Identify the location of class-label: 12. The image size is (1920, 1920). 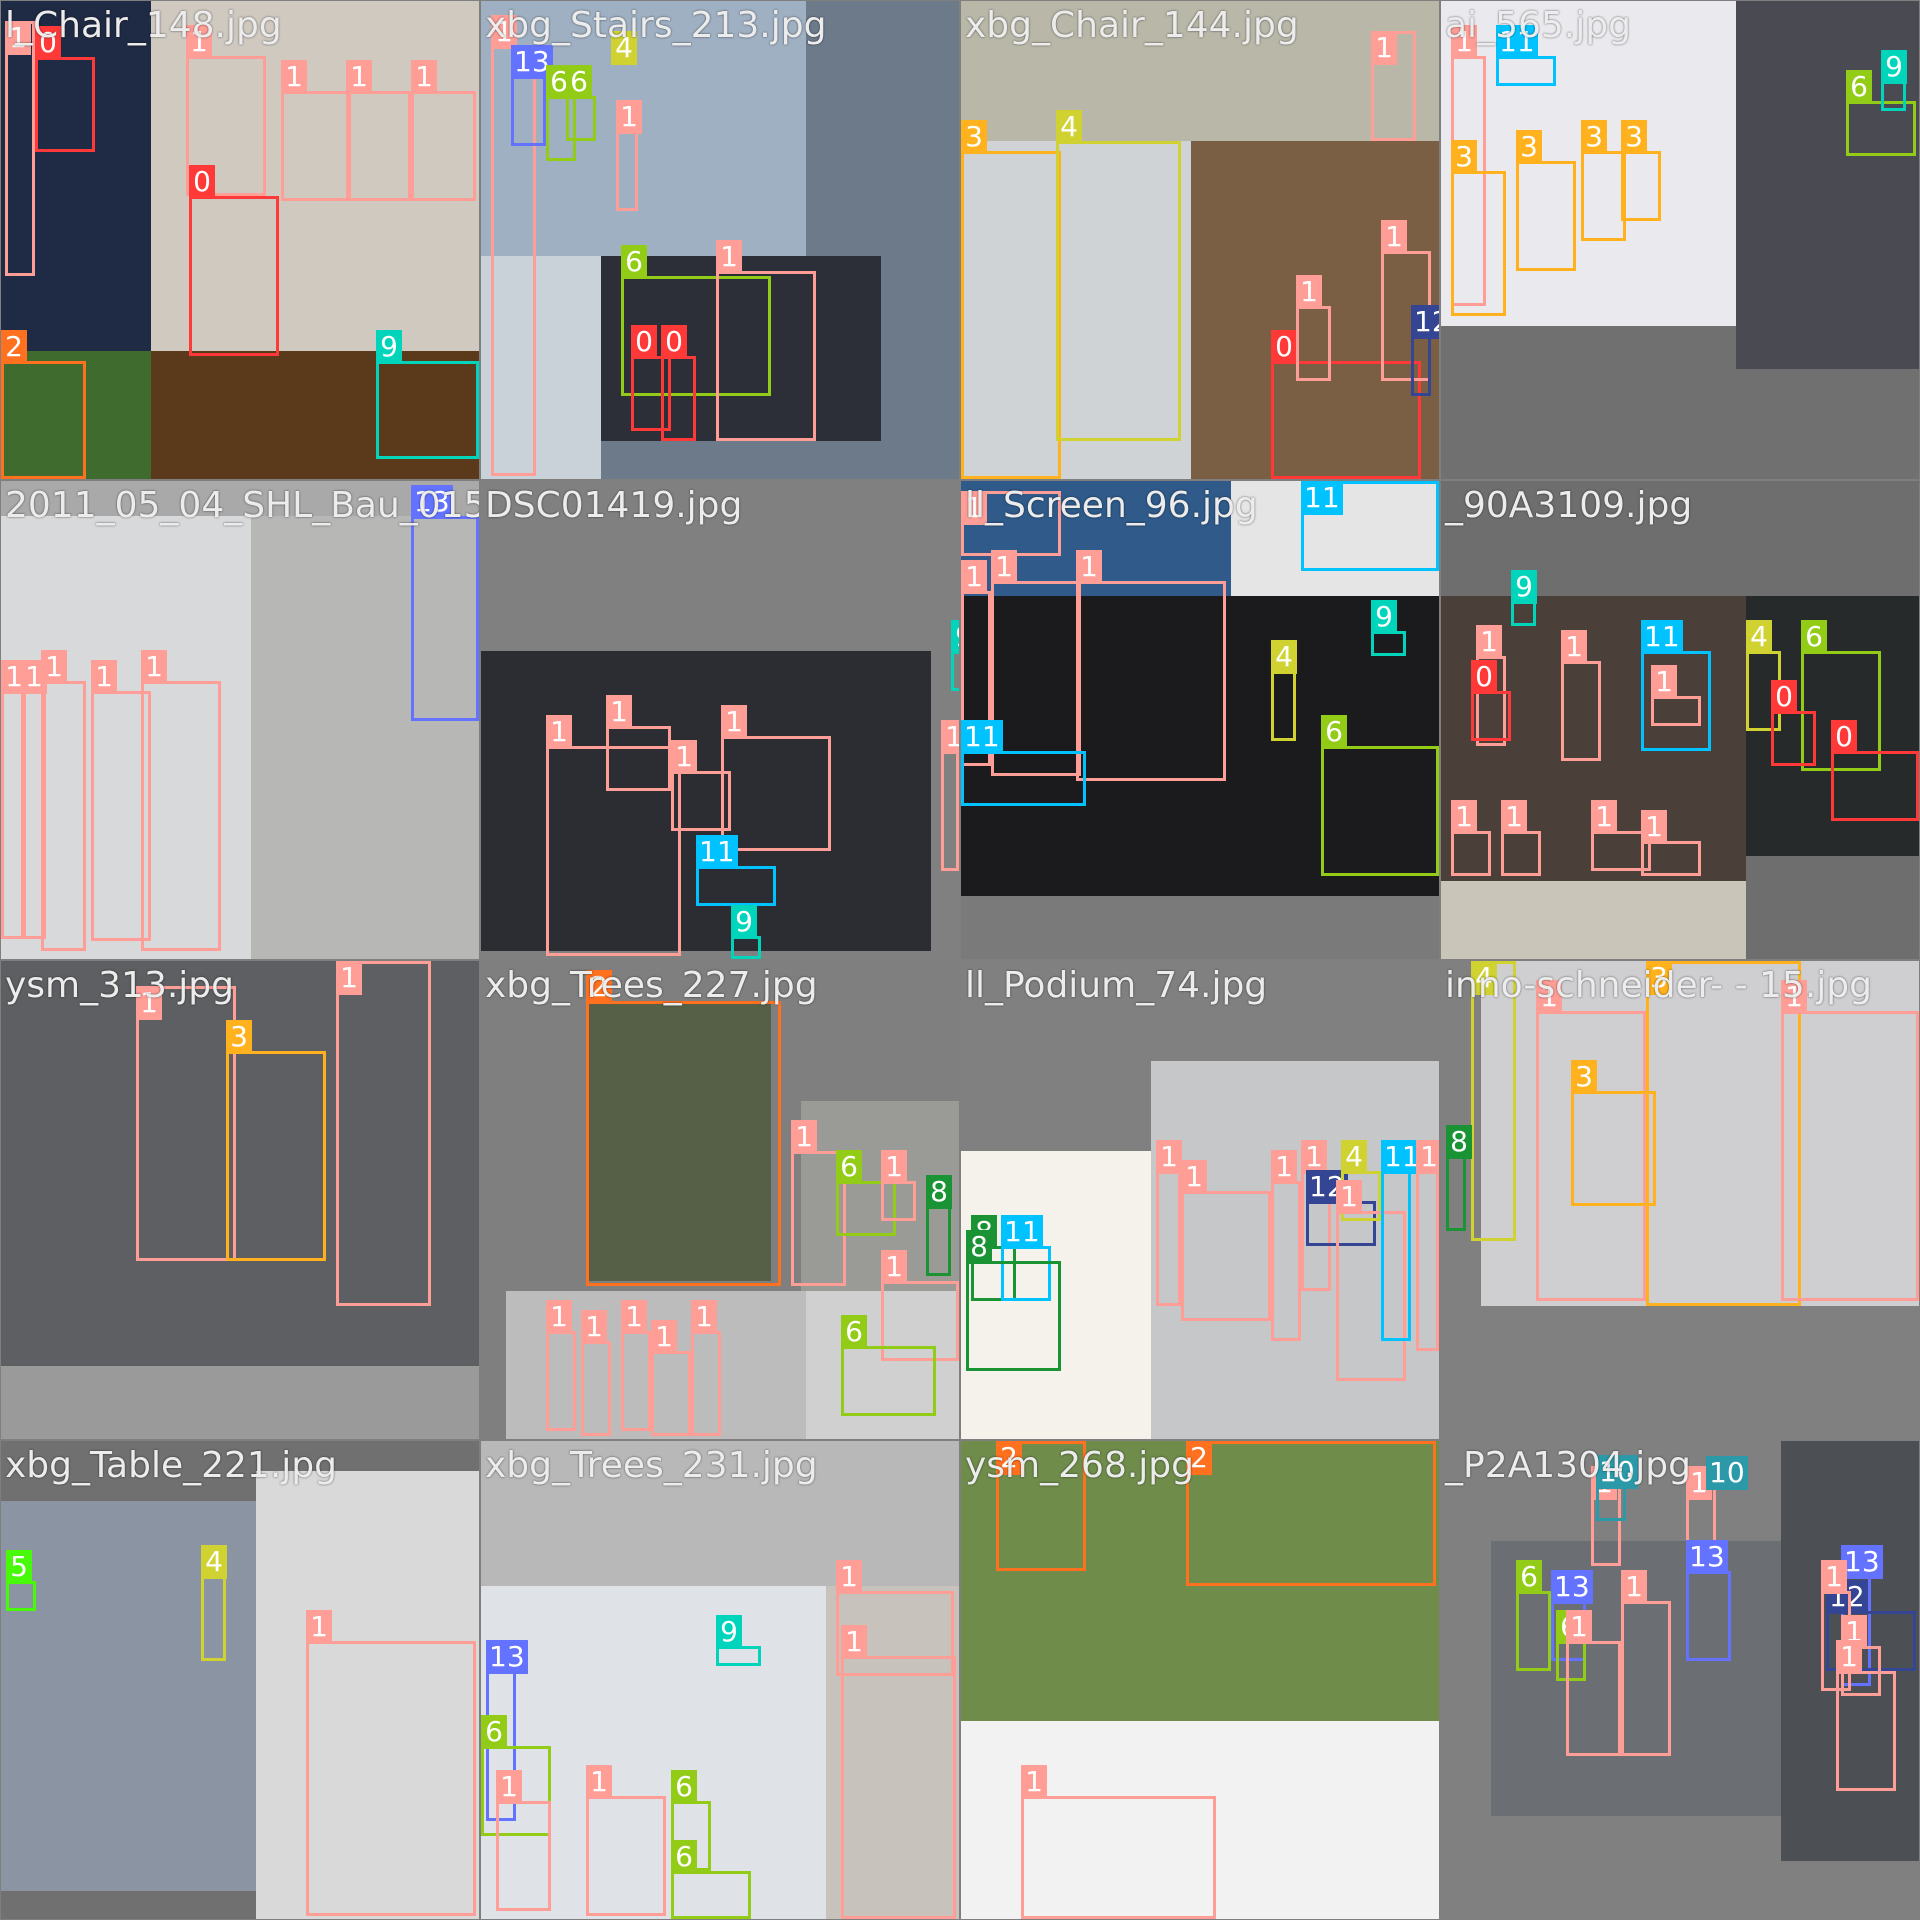
(1425, 322).